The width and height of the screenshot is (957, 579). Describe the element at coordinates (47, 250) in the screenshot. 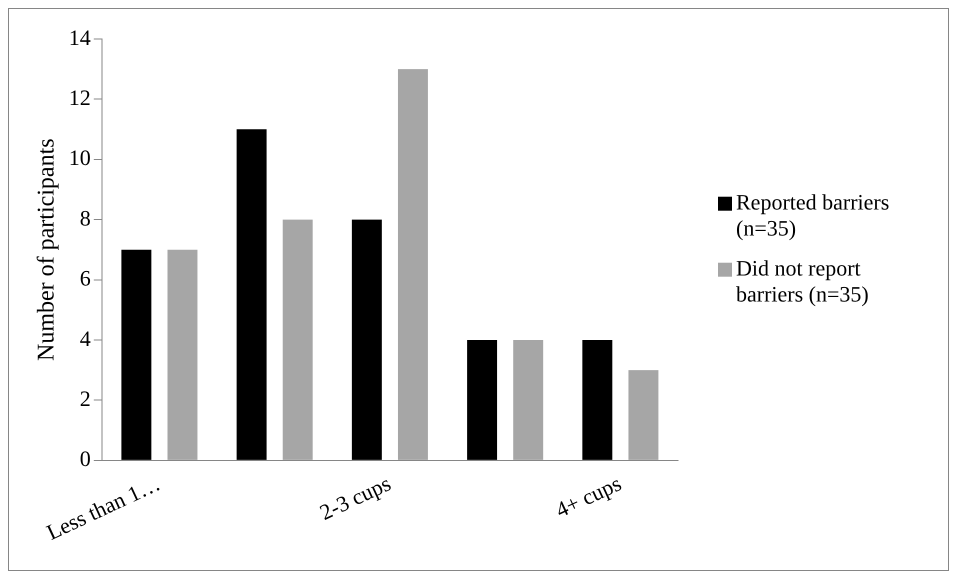

I see `y-axis-title: Number of participants` at that location.